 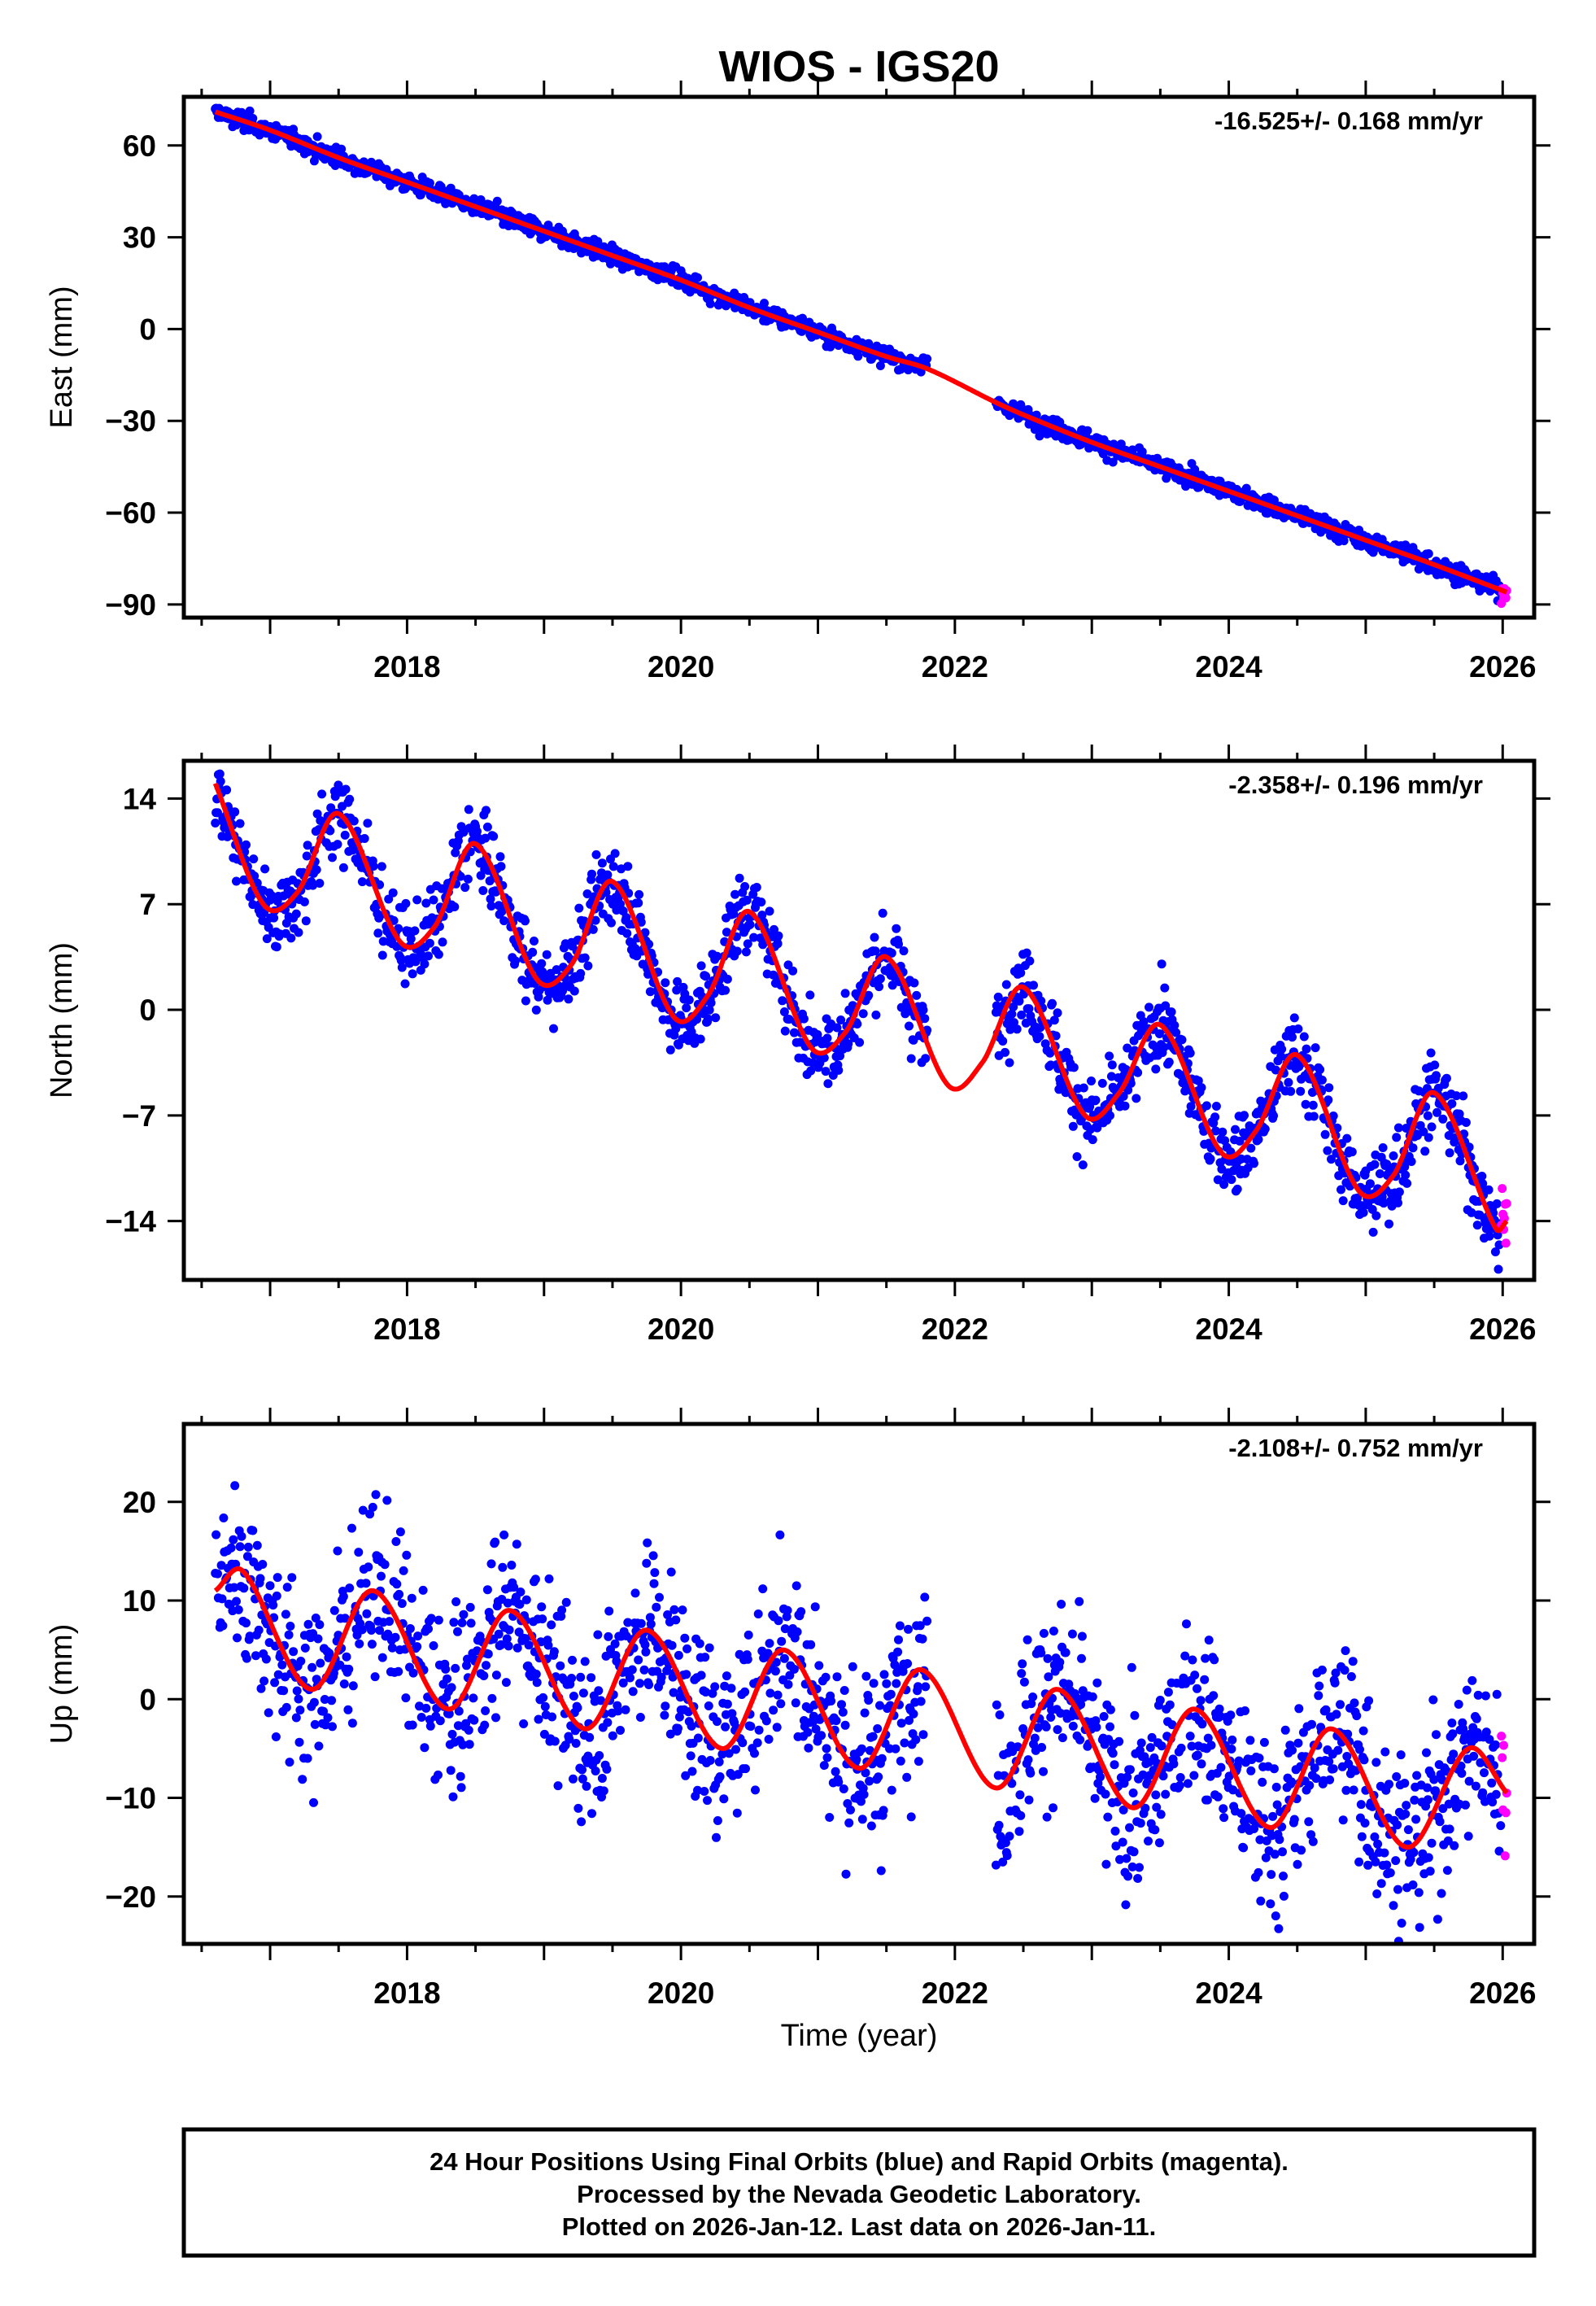 What do you see at coordinates (1502, 1993) in the screenshot?
I see `x-tick-label: 2026` at bounding box center [1502, 1993].